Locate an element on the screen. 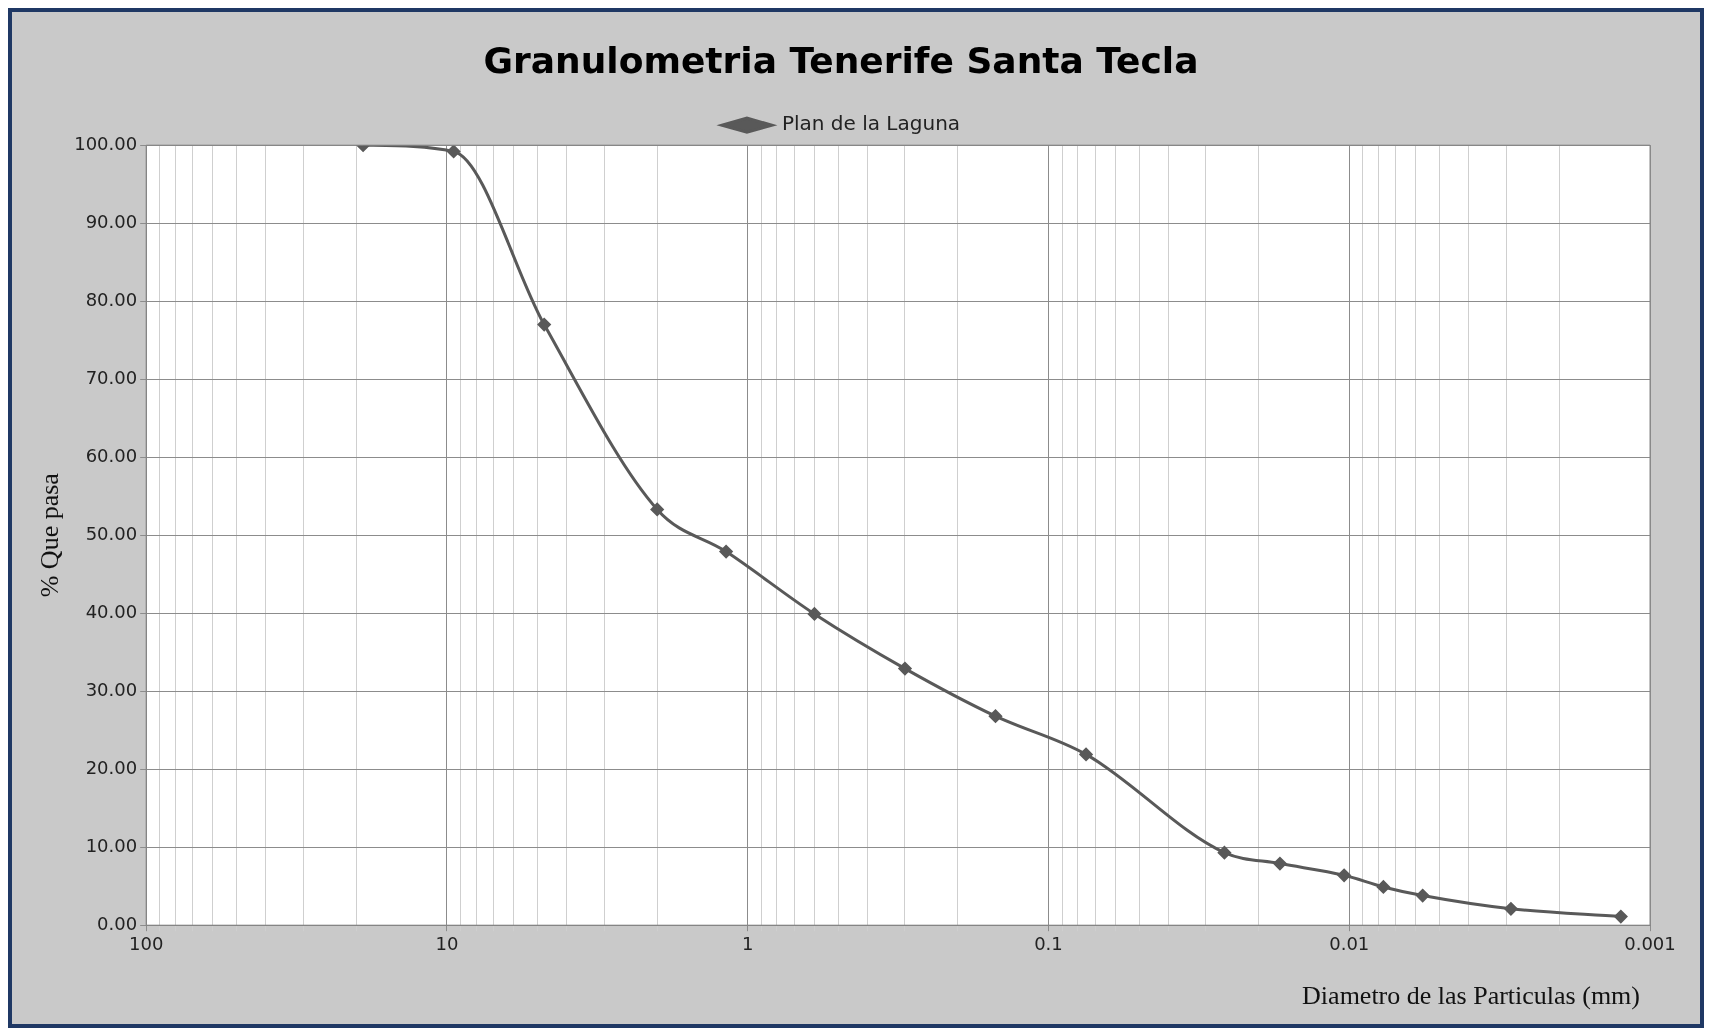 This screenshot has width=1712, height=1036. chart-title: Granulometria Tenerife Santa Tecla is located at coordinates (841, 60).